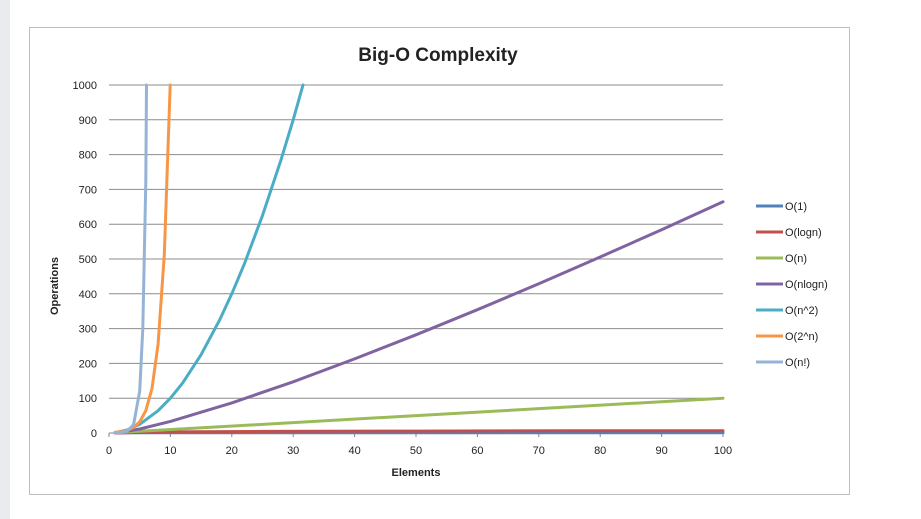 The width and height of the screenshot is (921, 519). Describe the element at coordinates (477, 451) in the screenshot. I see `x-tick-label: 60` at that location.